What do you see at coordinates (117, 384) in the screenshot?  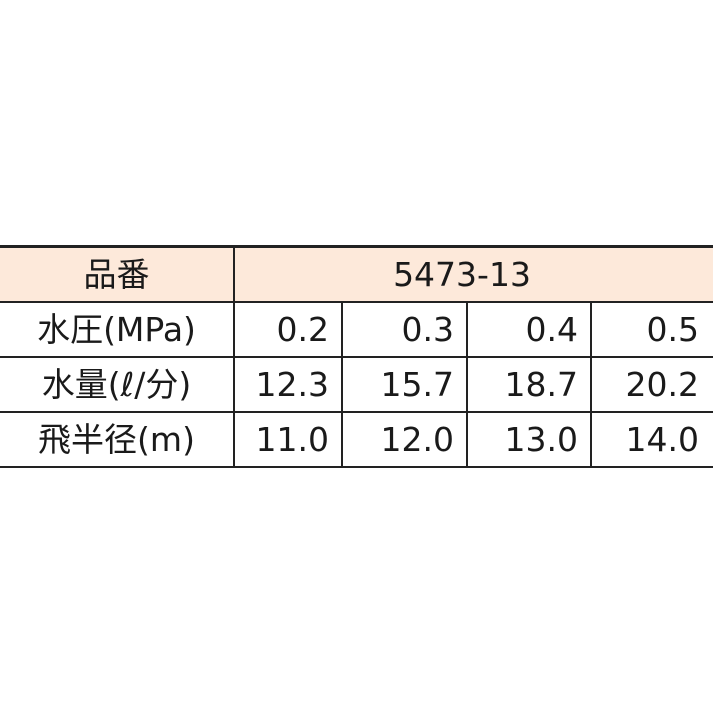 I see `row-label: 水量(ℓ/分)` at bounding box center [117, 384].